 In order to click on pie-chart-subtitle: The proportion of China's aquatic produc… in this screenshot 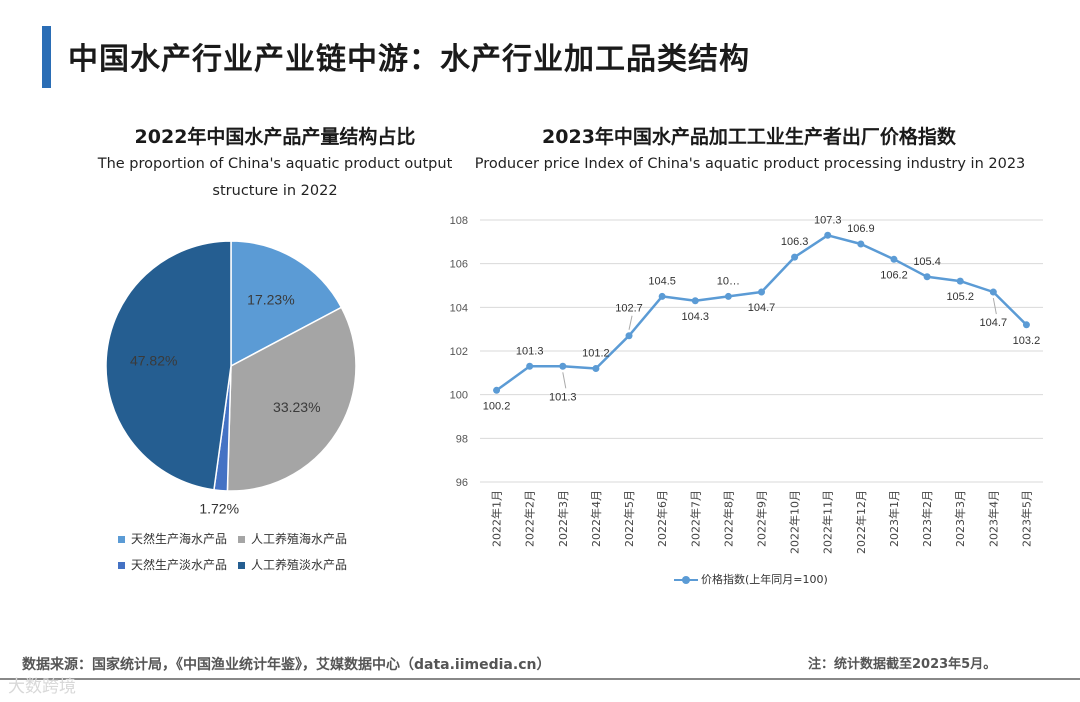, I will do `click(275, 177)`.